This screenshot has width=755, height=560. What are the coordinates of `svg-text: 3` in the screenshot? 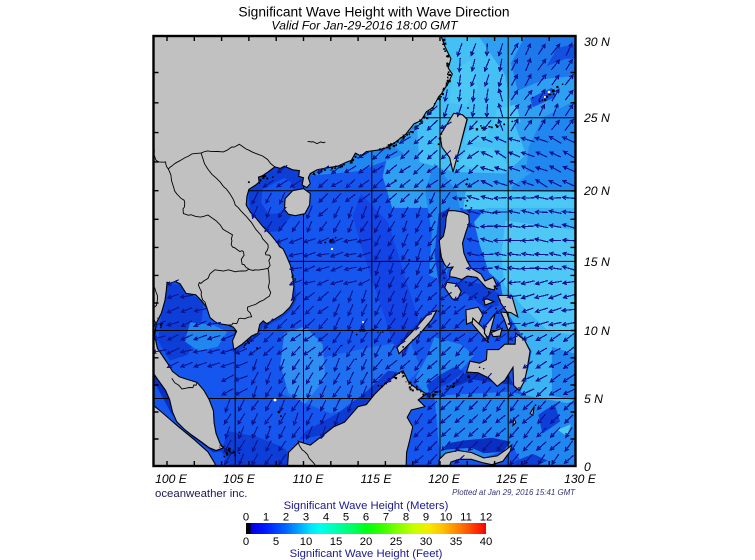 It's located at (306, 518).